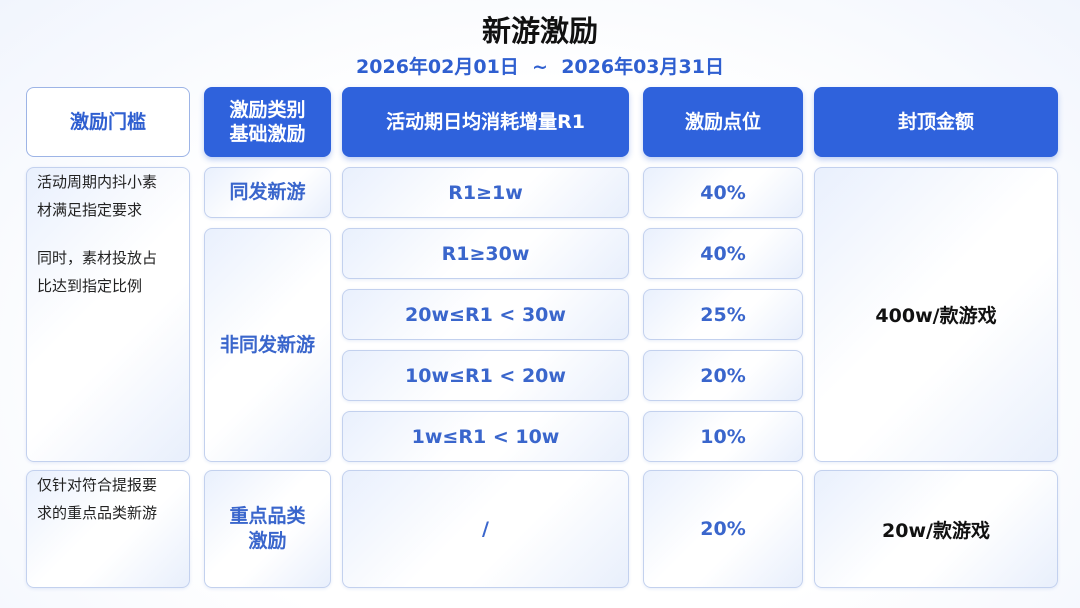  What do you see at coordinates (539, 31) in the screenshot?
I see `title: 新游激励` at bounding box center [539, 31].